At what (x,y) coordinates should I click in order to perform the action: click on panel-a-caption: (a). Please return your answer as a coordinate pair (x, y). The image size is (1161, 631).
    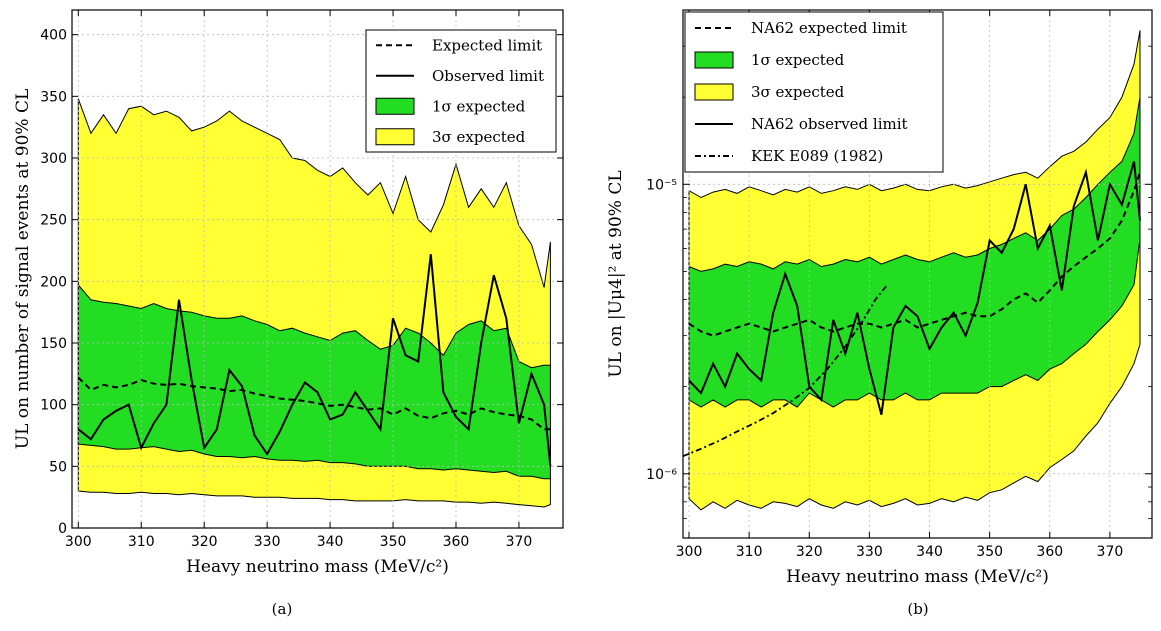
    Looking at the image, I should click on (282, 609).